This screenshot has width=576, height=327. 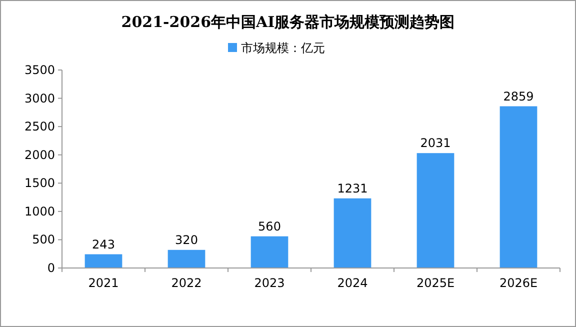 What do you see at coordinates (39, 183) in the screenshot?
I see `y-tick-label: 1500` at bounding box center [39, 183].